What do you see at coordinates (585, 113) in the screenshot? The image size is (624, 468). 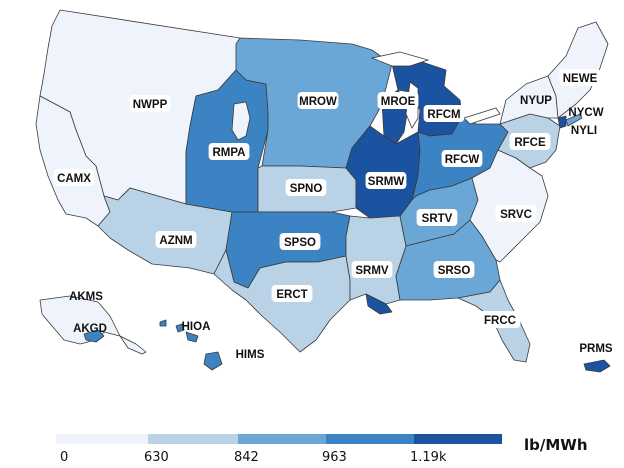 I see `region-label-nycw: NYCW` at bounding box center [585, 113].